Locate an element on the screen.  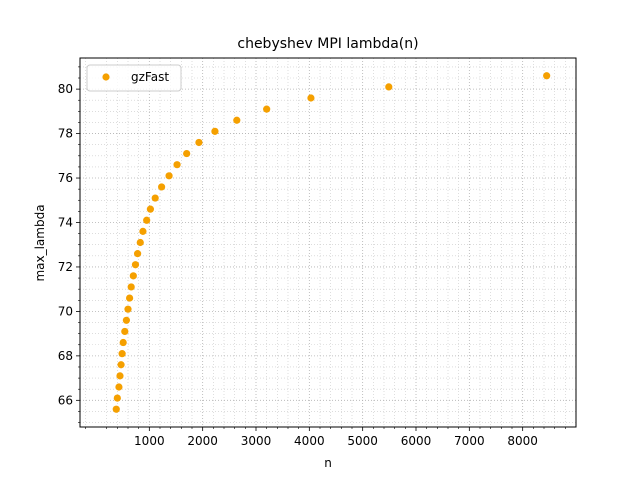
legend: gzFast is located at coordinates (134, 78).